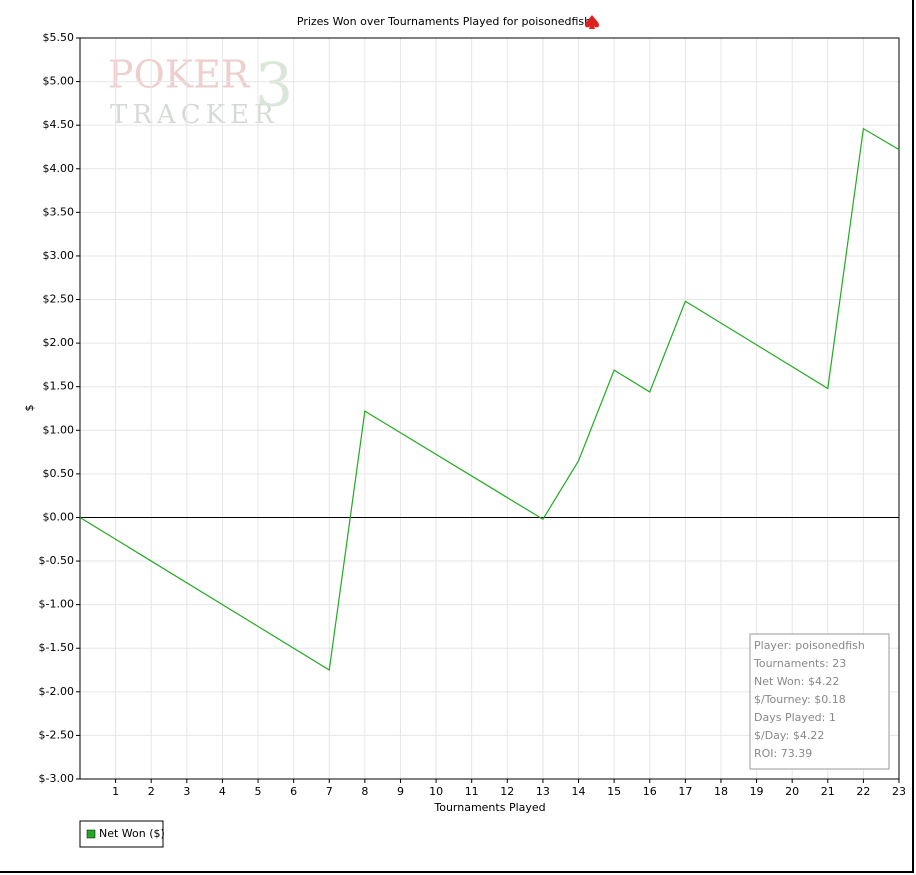  Describe the element at coordinates (800, 699) in the screenshot. I see `info-line: $/Tourney: $0.18` at that location.